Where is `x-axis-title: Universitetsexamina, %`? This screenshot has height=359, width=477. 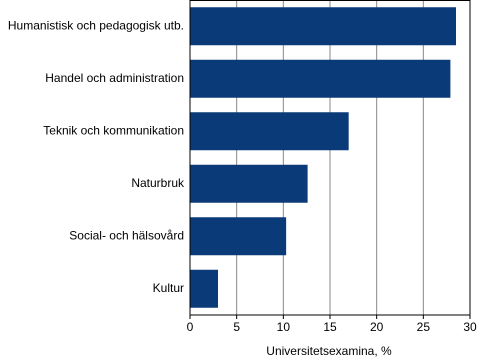 x-axis-title: Universitetsexamina, % is located at coordinates (329, 351).